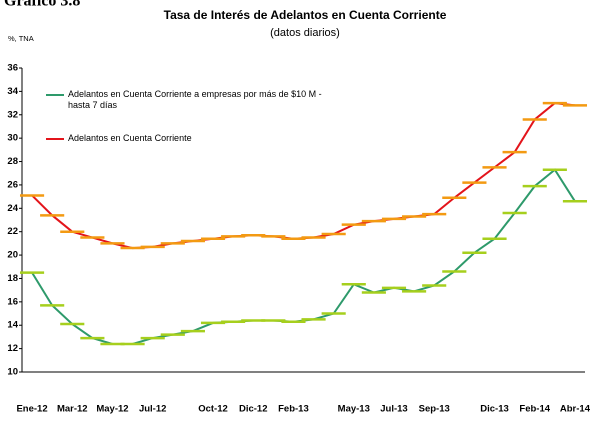  What do you see at coordinates (354, 409) in the screenshot?
I see `x-tick-label: May-13` at bounding box center [354, 409].